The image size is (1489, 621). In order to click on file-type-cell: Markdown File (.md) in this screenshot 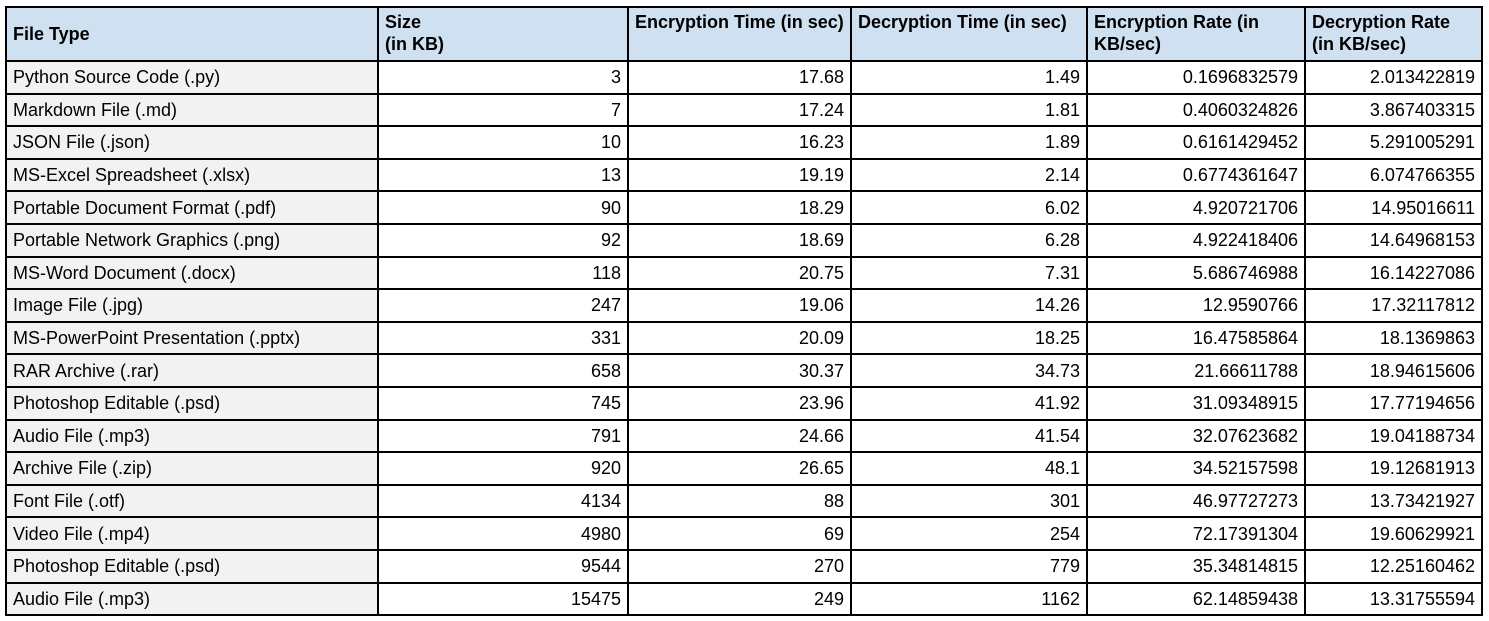, I will do `click(192, 110)`.